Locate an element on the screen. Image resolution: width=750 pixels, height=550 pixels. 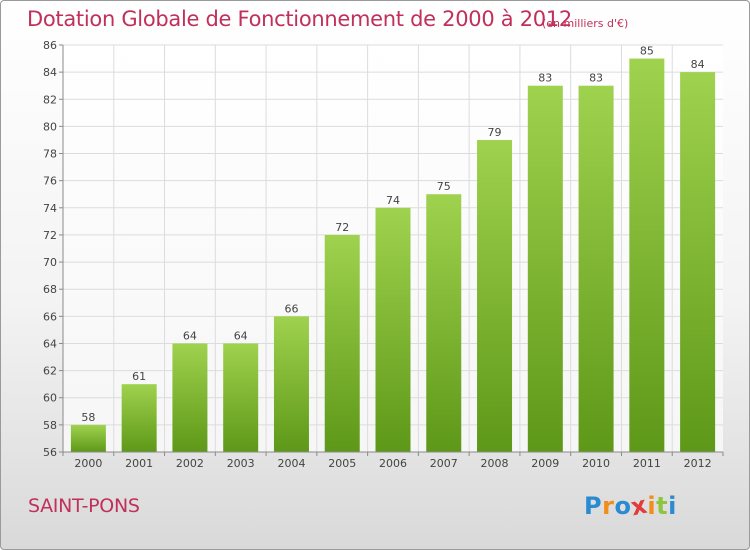
y-tick-label: 78 is located at coordinates (50, 154).